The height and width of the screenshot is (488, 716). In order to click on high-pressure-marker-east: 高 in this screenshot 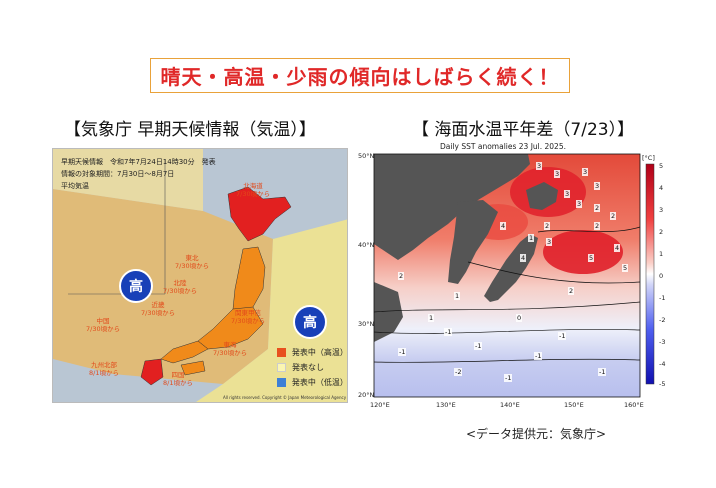, I will do `click(310, 322)`.